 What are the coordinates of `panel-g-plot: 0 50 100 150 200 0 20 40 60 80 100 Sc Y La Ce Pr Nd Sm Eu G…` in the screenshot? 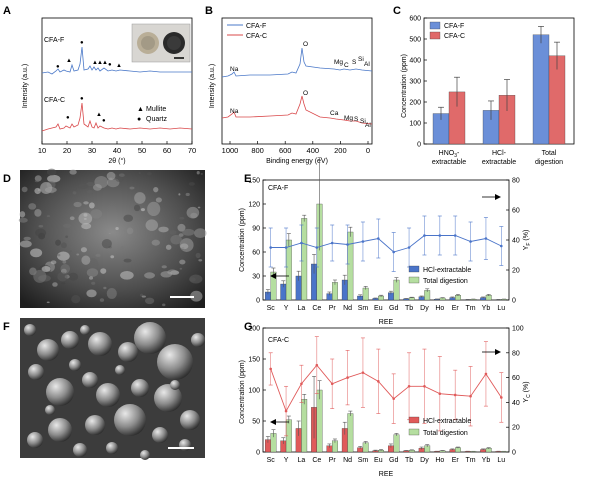 It's located at (385, 395).